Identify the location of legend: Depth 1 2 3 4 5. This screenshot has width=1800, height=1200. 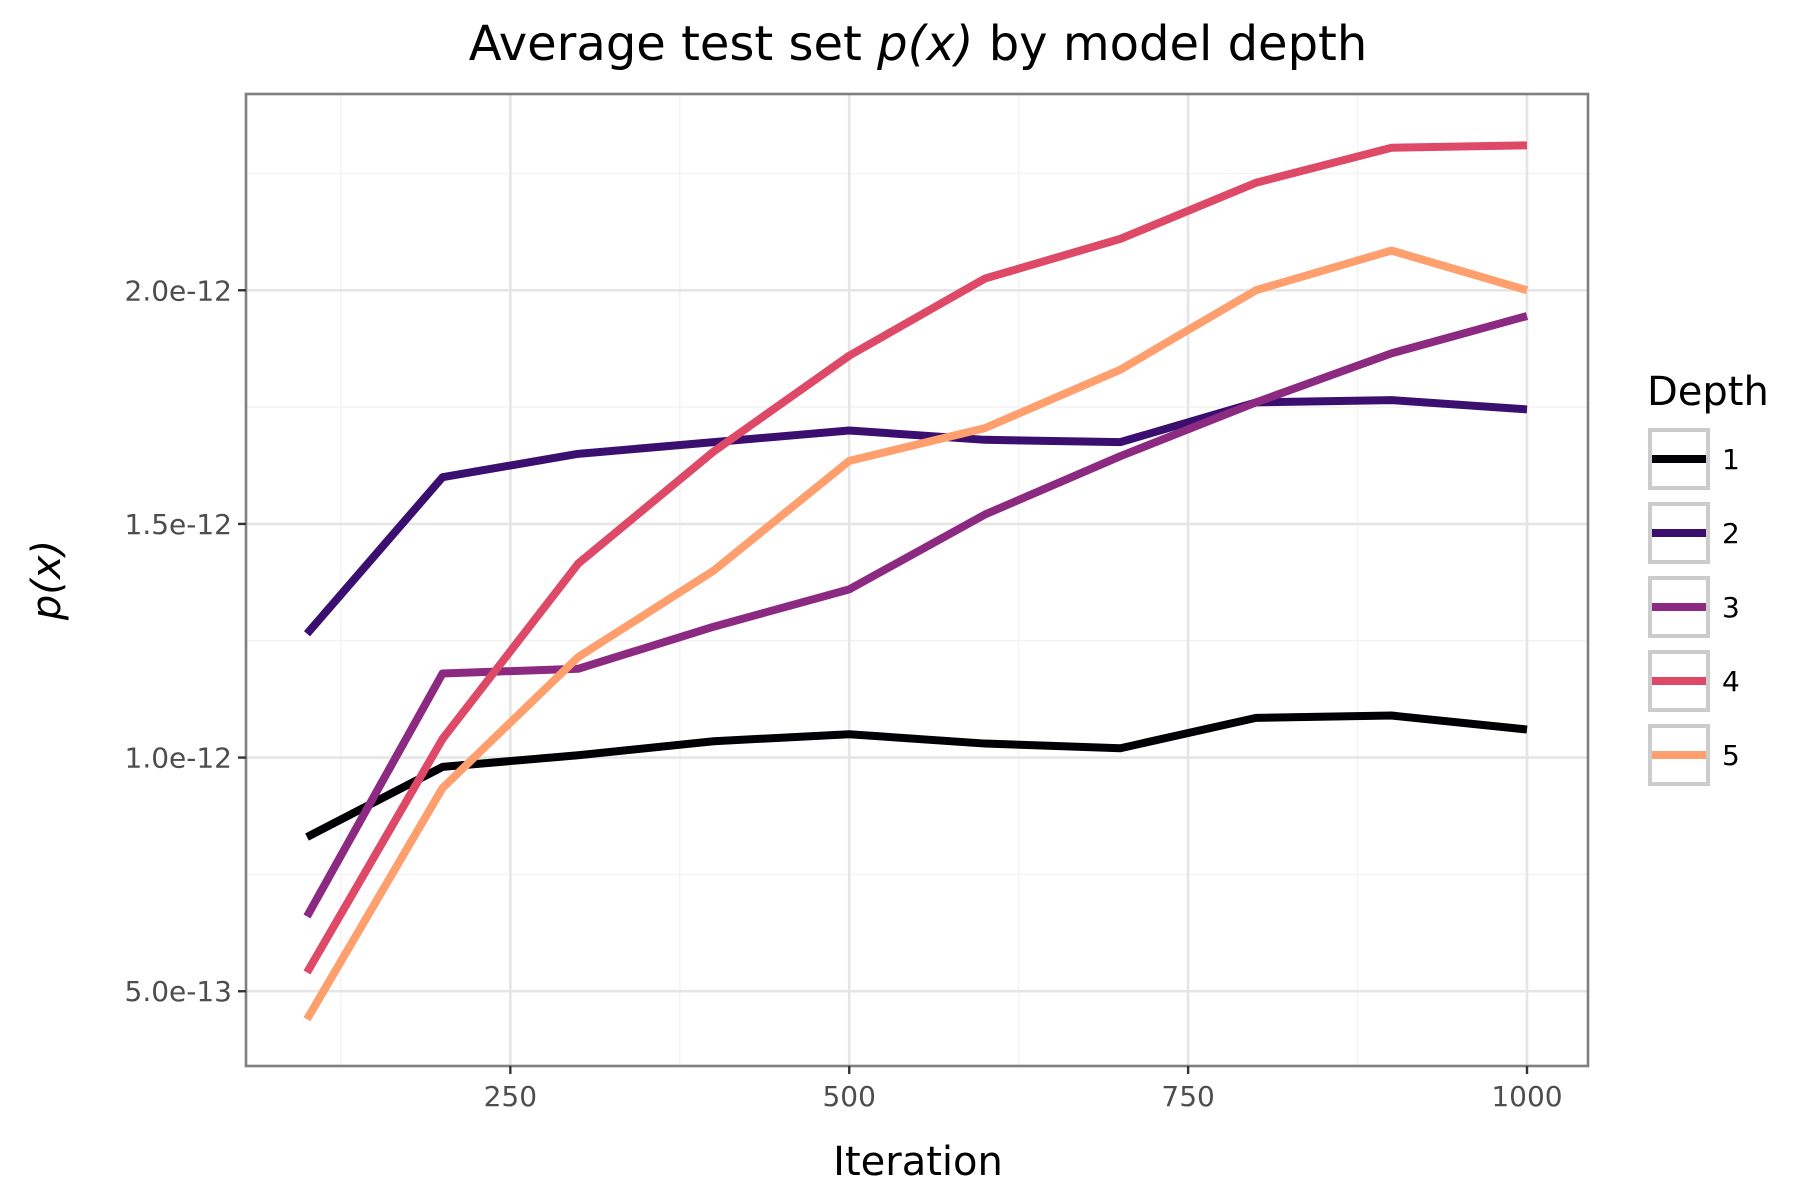
(1708, 577).